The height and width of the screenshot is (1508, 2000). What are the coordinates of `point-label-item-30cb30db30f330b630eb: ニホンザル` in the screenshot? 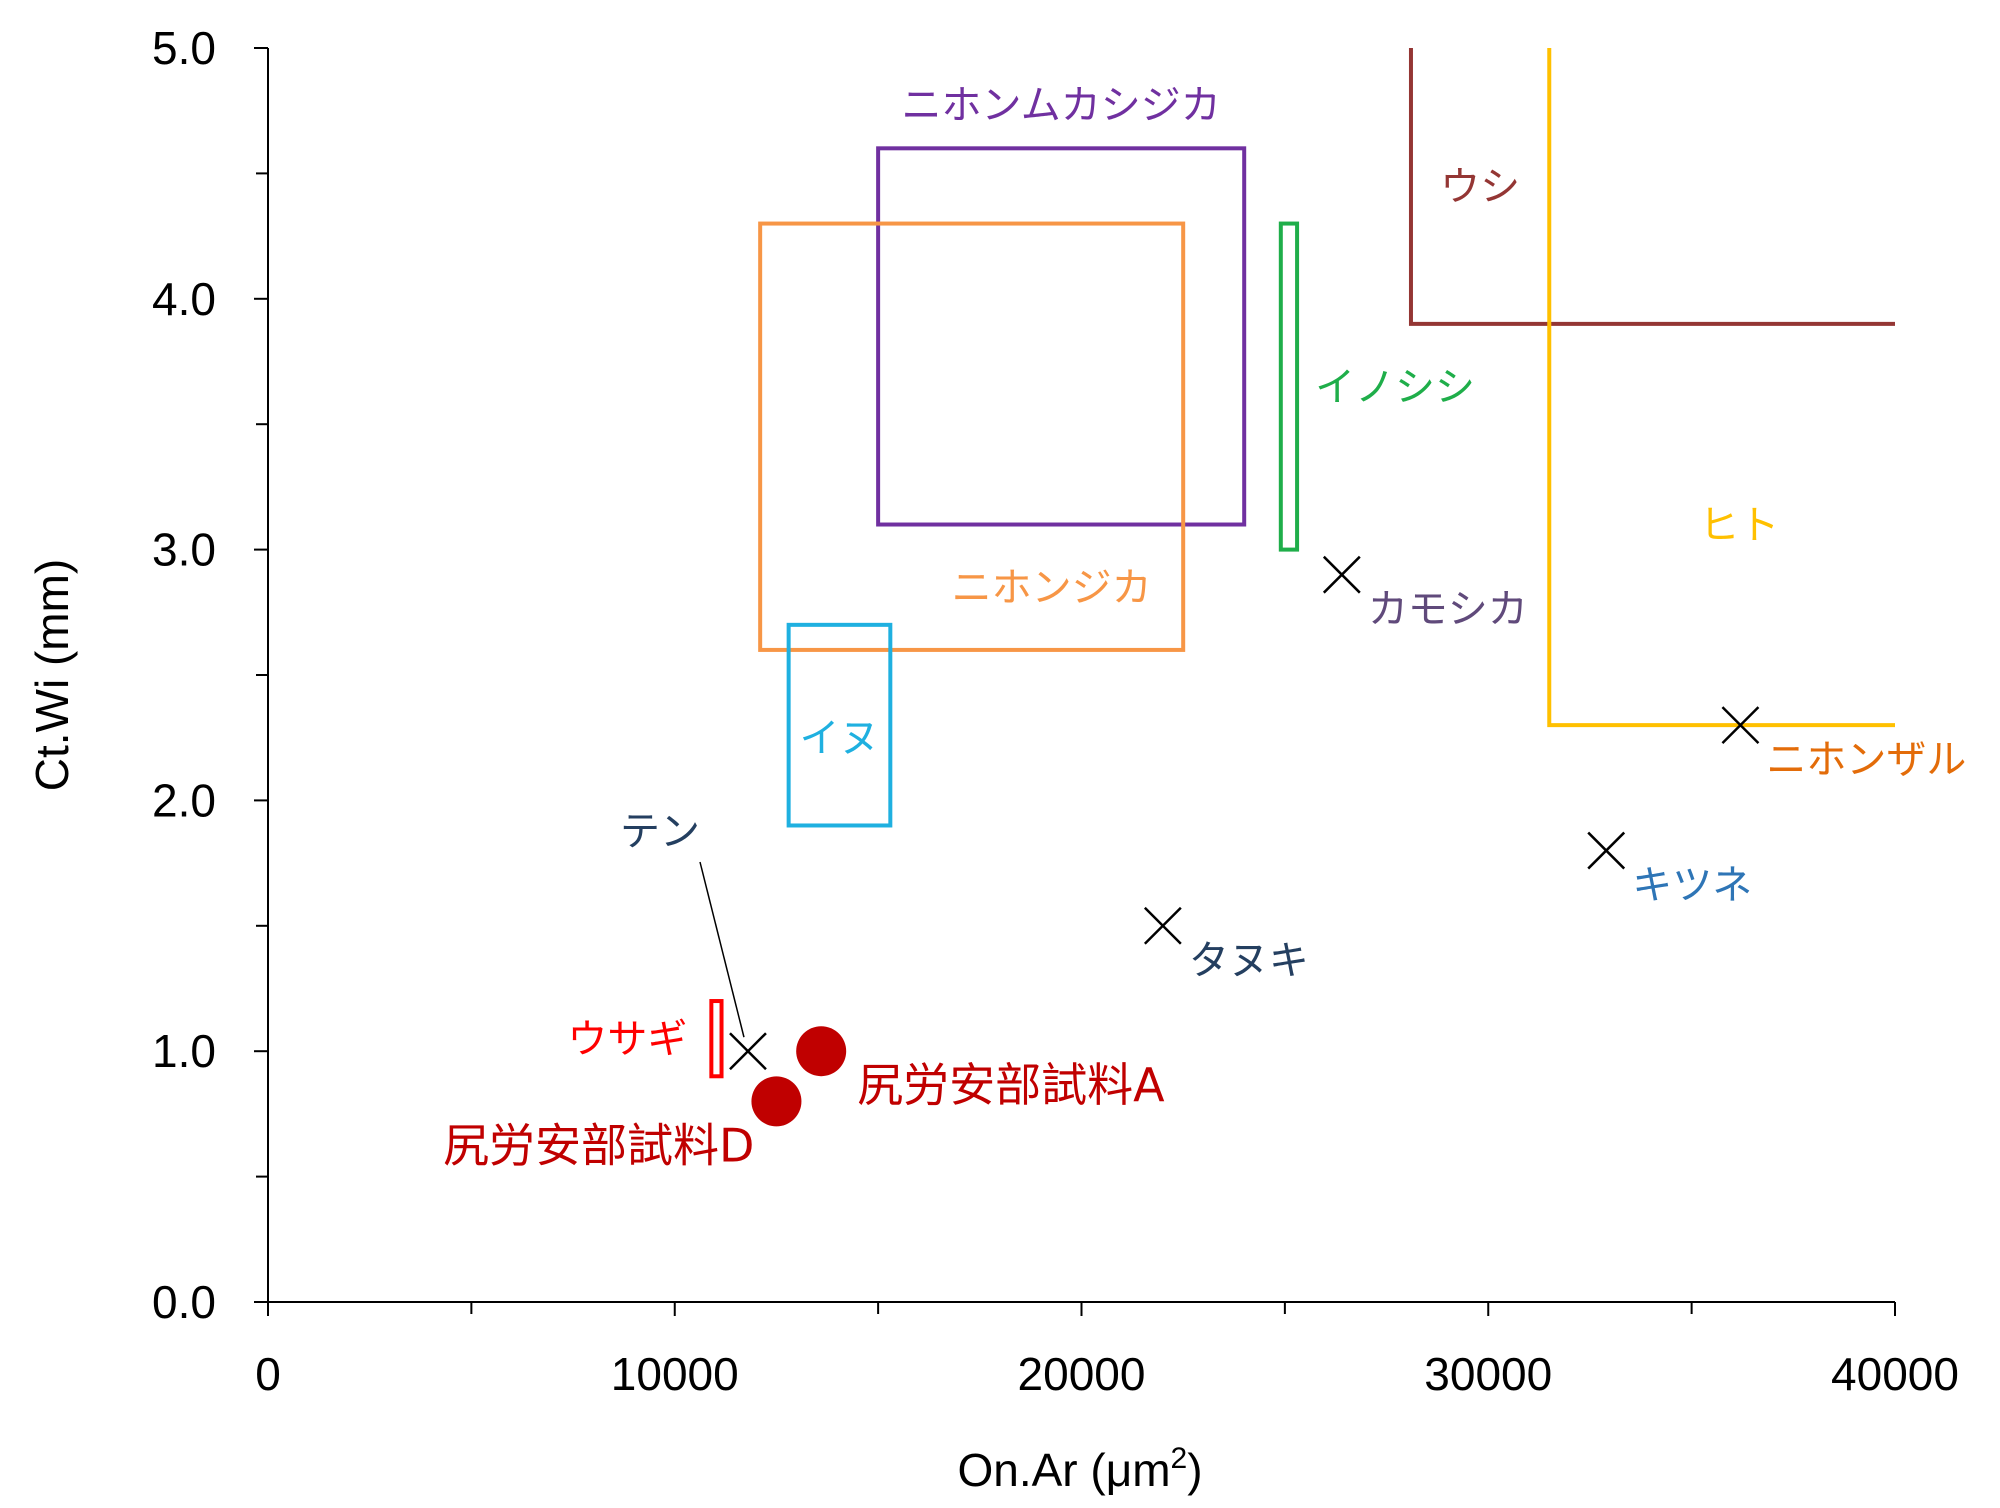 It's located at (1866, 760).